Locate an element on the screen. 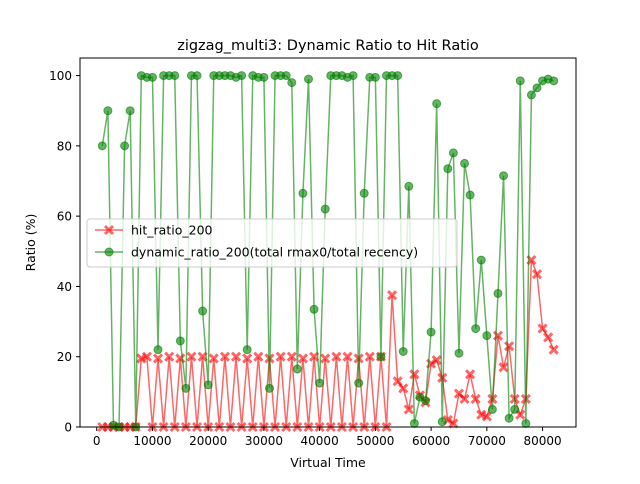 The width and height of the screenshot is (640, 484). legend-box is located at coordinates (272, 243).